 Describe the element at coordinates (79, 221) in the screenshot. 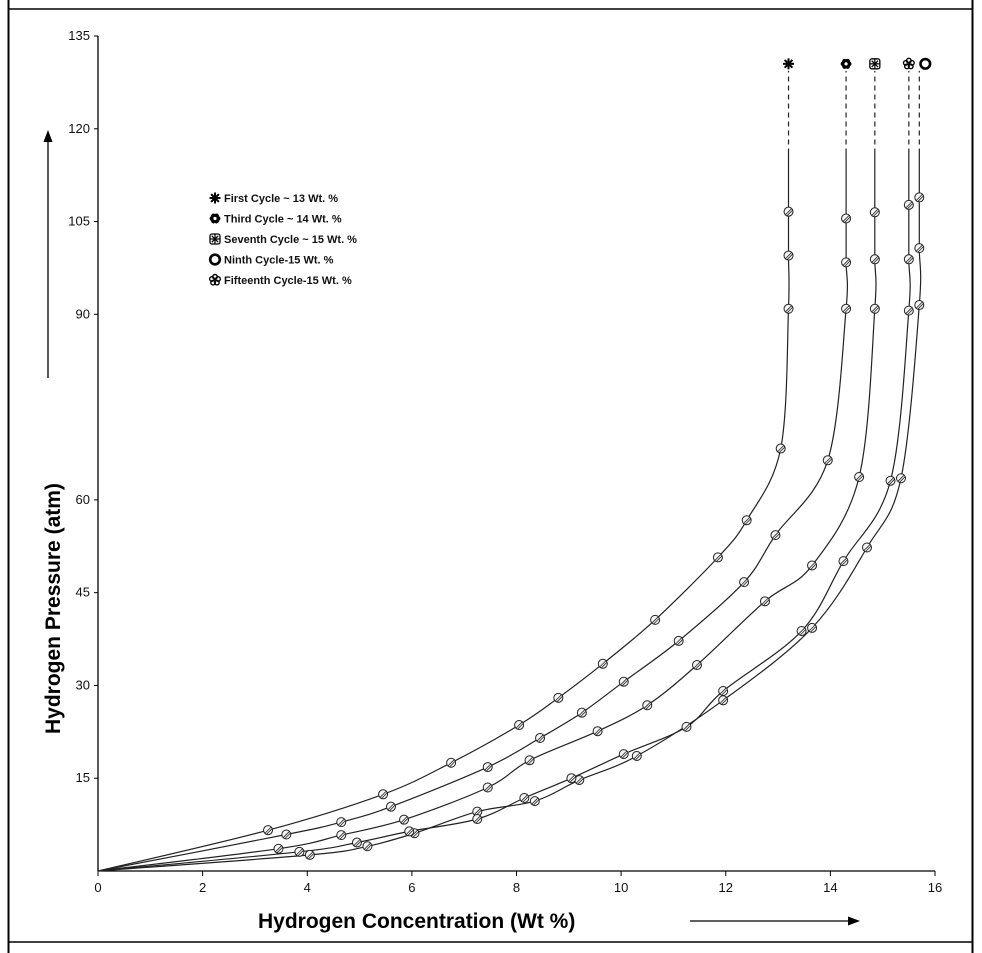

I see `y-tick-label: 105` at that location.